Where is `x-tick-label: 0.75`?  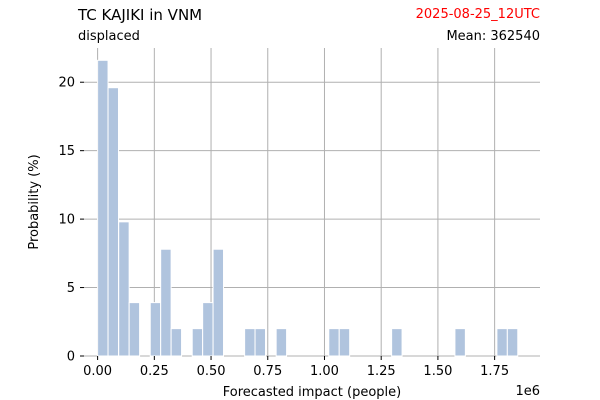
x-tick-label: 0.75 is located at coordinates (267, 371).